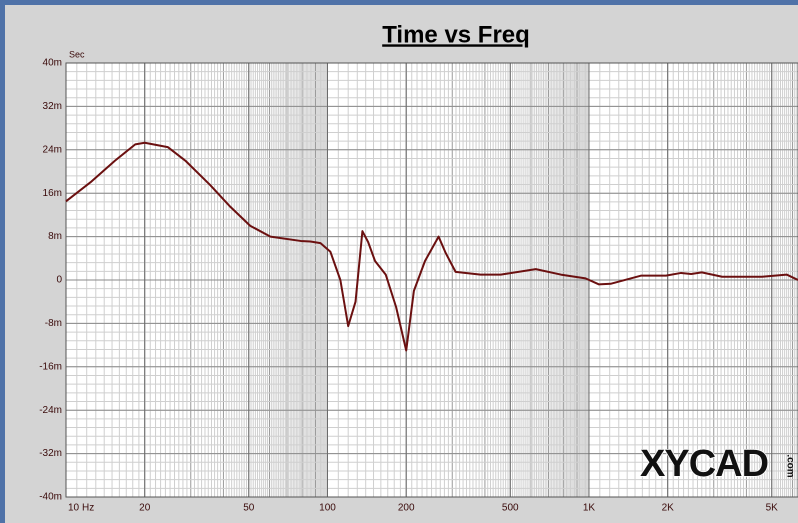 This screenshot has height=523, width=798. Describe the element at coordinates (406, 508) in the screenshot. I see `x-tick-label: 200` at that location.